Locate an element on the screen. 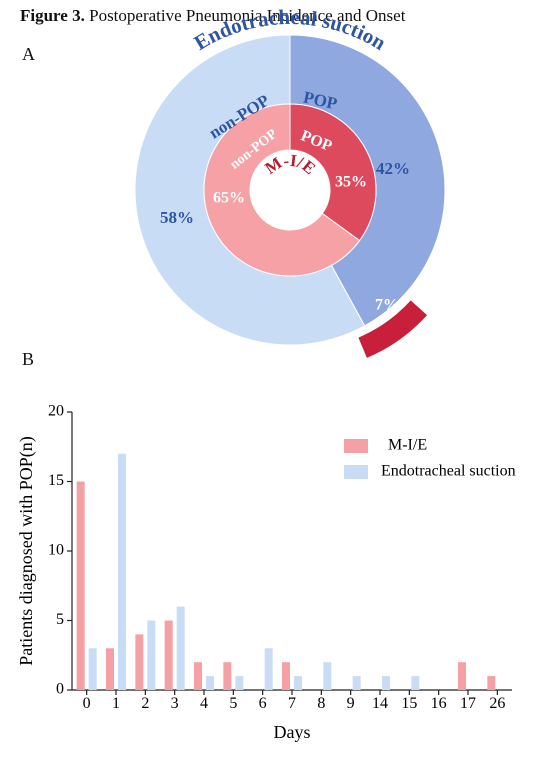  legend-swatch-endotracheal is located at coordinates (356, 472).